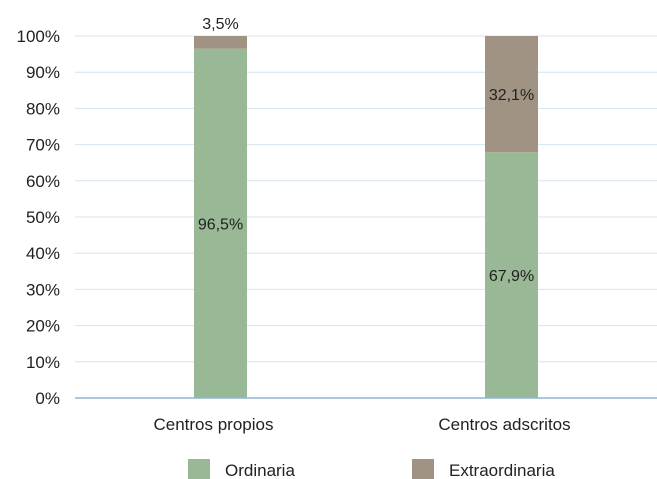 The width and height of the screenshot is (657, 479). I want to click on y-tick-label: 0%, so click(47, 398).